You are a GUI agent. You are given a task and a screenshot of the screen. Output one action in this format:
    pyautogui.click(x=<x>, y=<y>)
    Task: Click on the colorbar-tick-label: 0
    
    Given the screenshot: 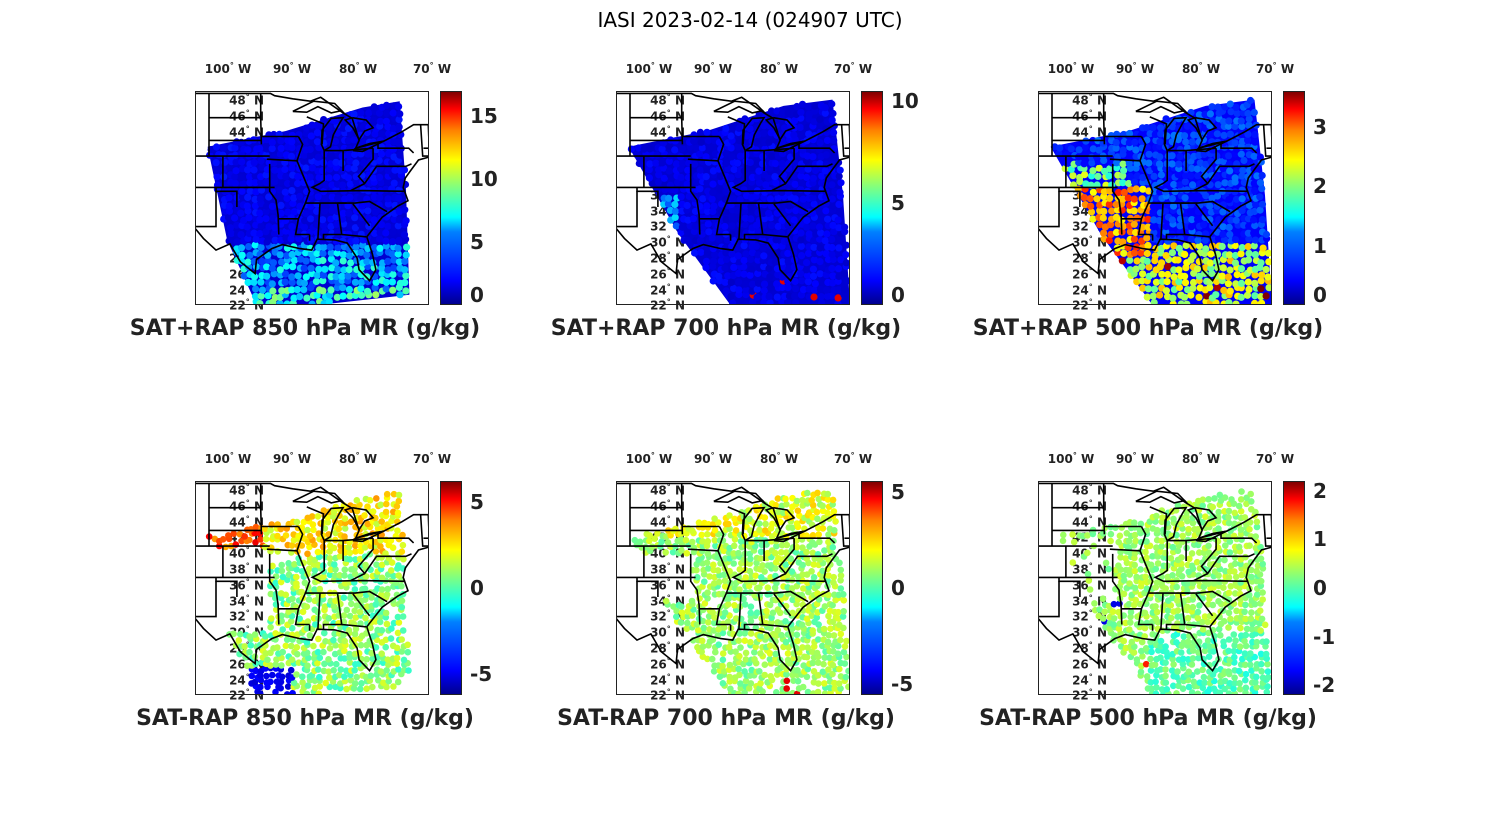 What is the action you would take?
    pyautogui.click(x=898, y=588)
    